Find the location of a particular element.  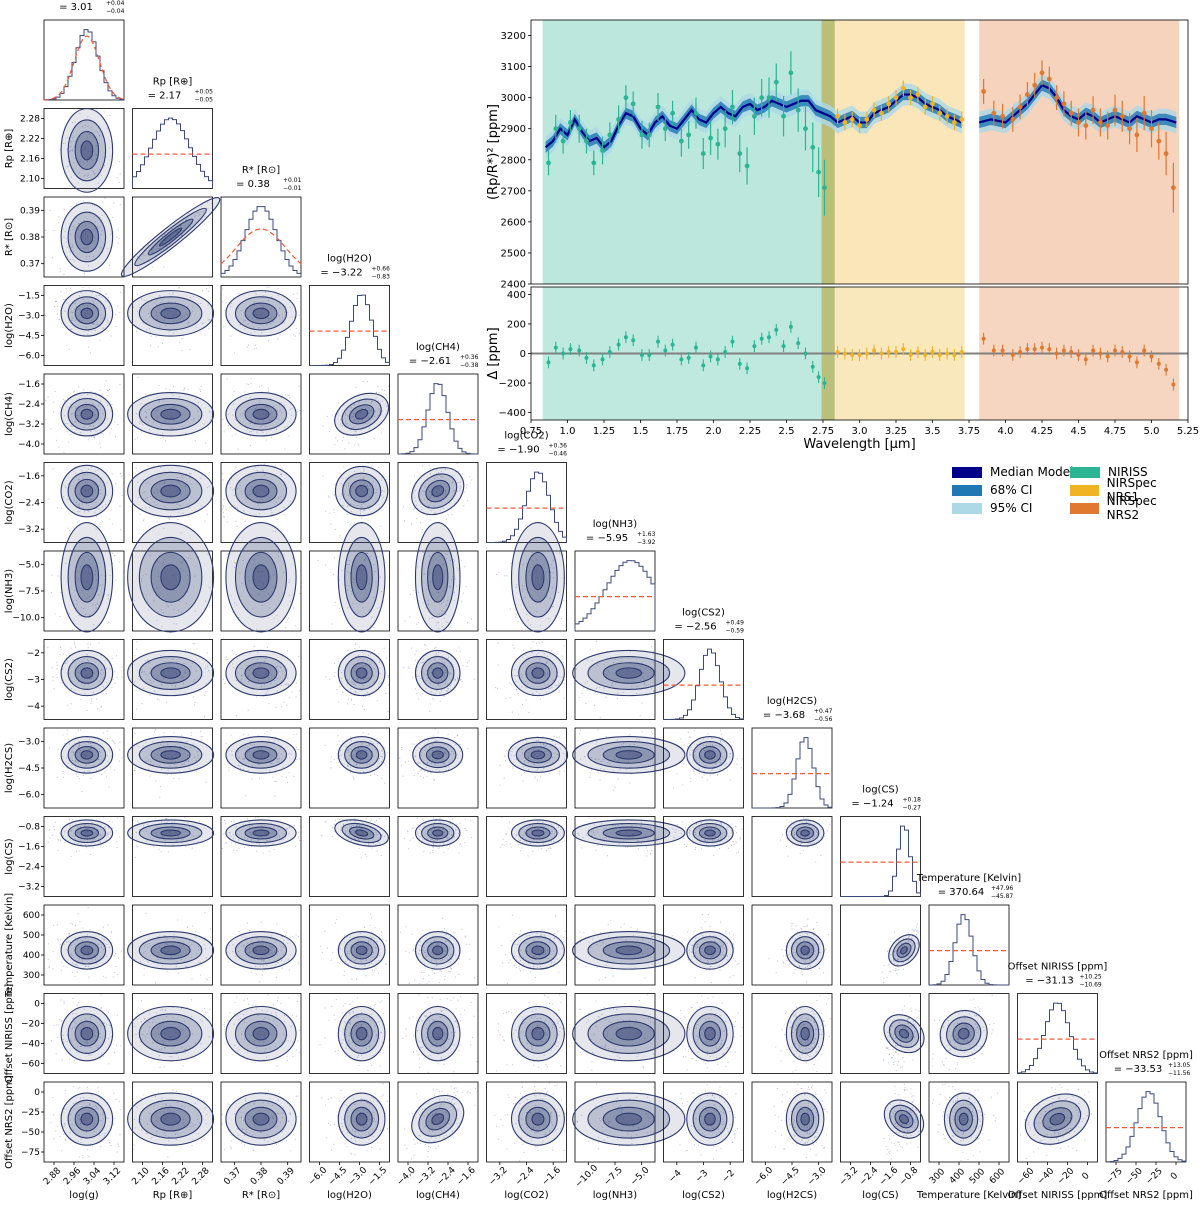

y-tick-label: −2.4 is located at coordinates (29, 504).